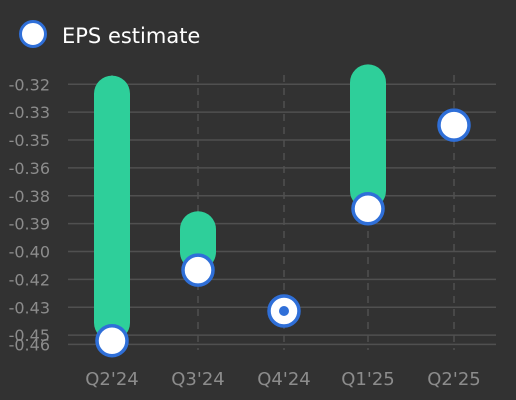 The width and height of the screenshot is (516, 400). I want to click on y-tick-label: -0.45, so click(29, 335).